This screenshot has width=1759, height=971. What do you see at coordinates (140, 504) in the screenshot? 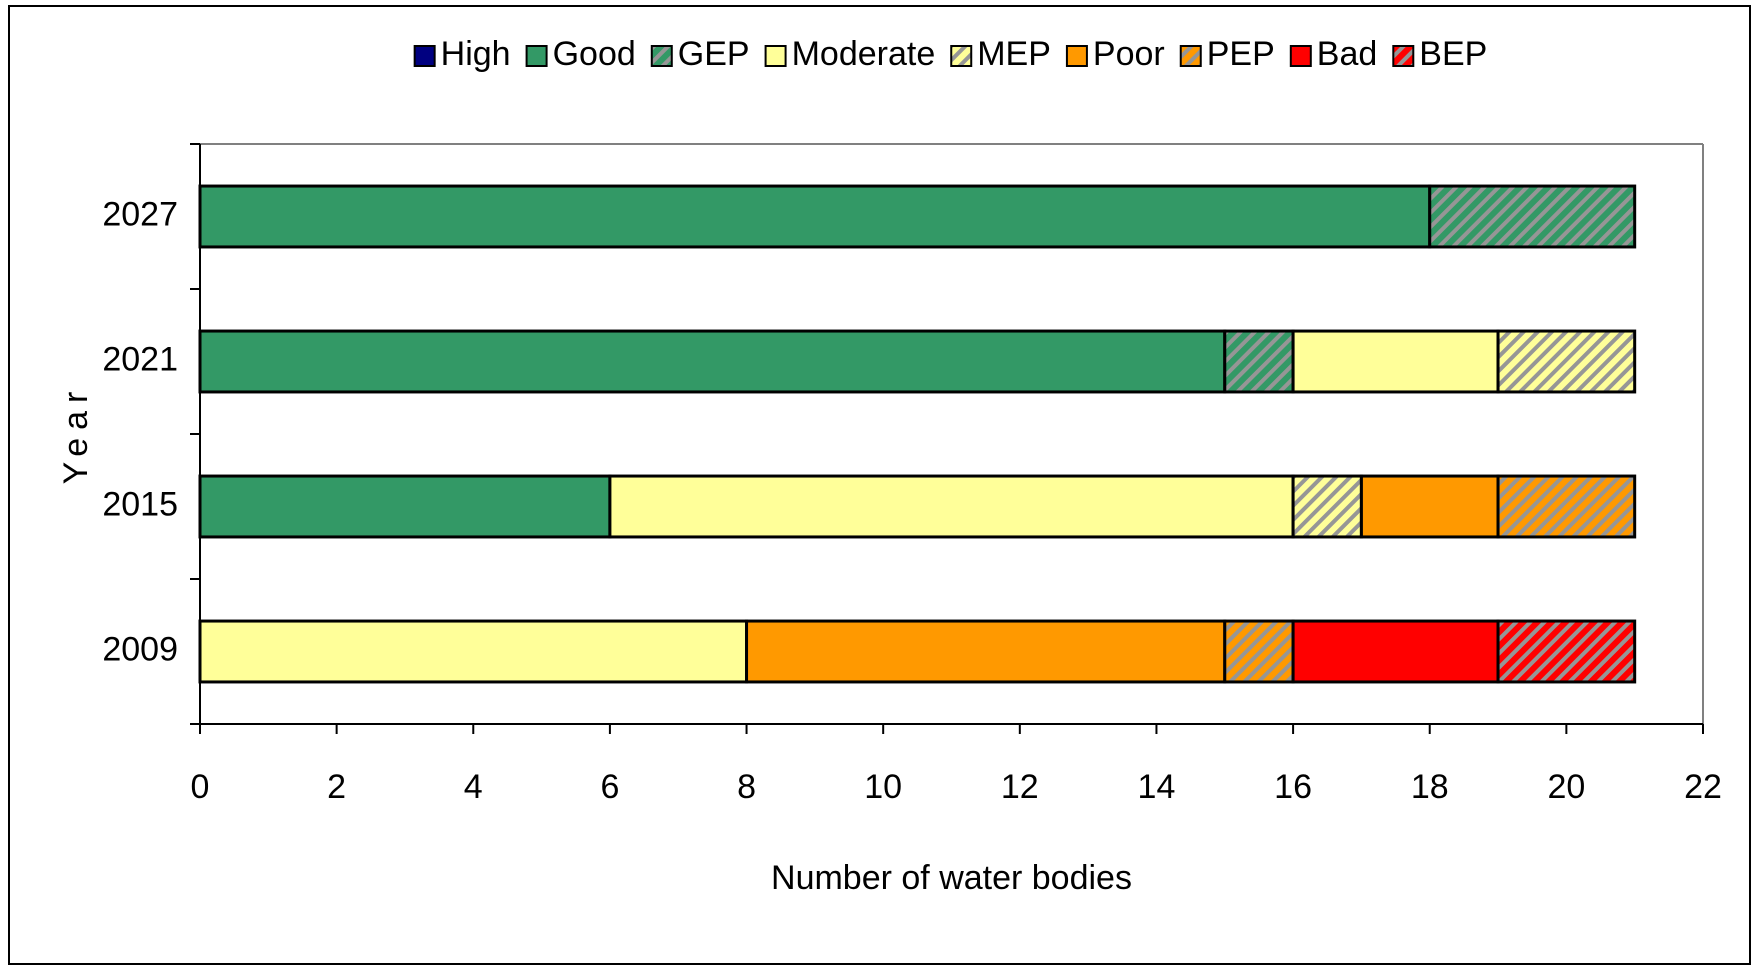
I see `y-tick-label: 2015` at bounding box center [140, 504].